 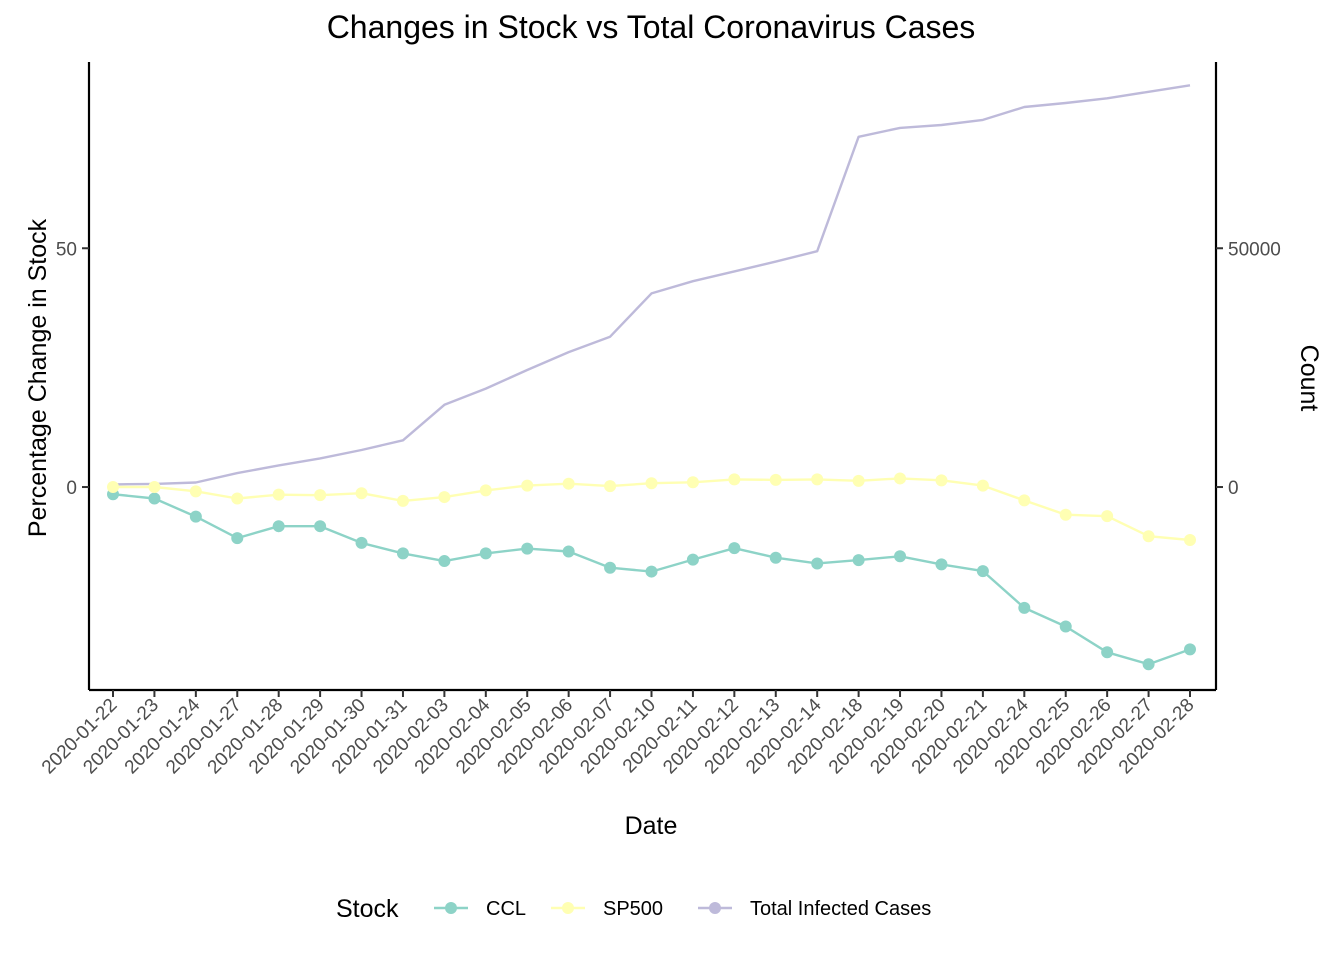 What do you see at coordinates (506, 909) in the screenshot?
I see `legend-label-ccl: CCL` at bounding box center [506, 909].